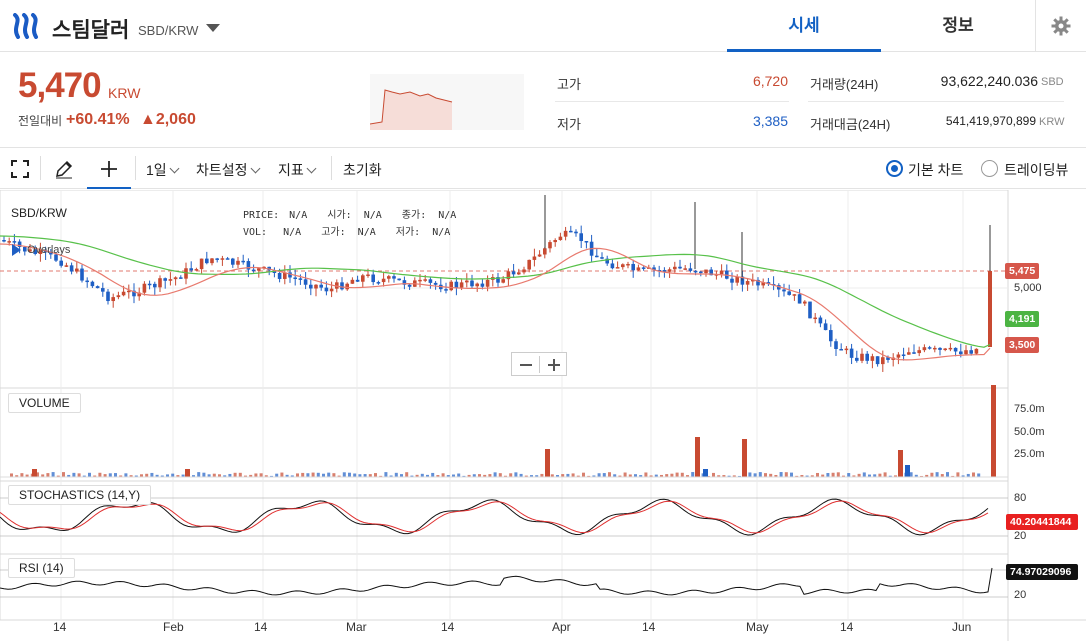  Describe the element at coordinates (168, 30) in the screenshot. I see `coin-pair: SBD/KRW` at that location.